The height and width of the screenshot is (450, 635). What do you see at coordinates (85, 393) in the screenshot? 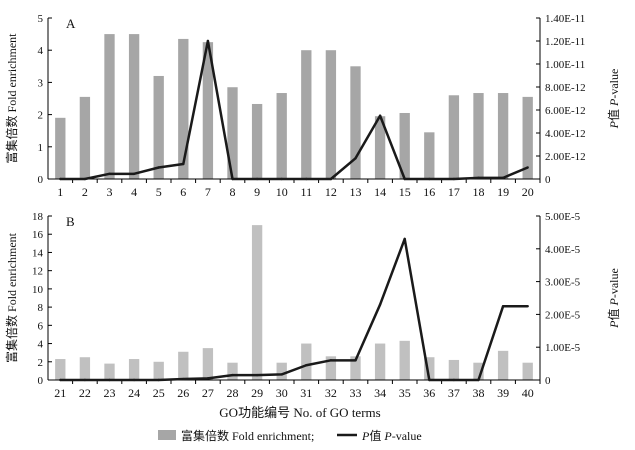
I see `x-tick-label: 22` at bounding box center [85, 393].